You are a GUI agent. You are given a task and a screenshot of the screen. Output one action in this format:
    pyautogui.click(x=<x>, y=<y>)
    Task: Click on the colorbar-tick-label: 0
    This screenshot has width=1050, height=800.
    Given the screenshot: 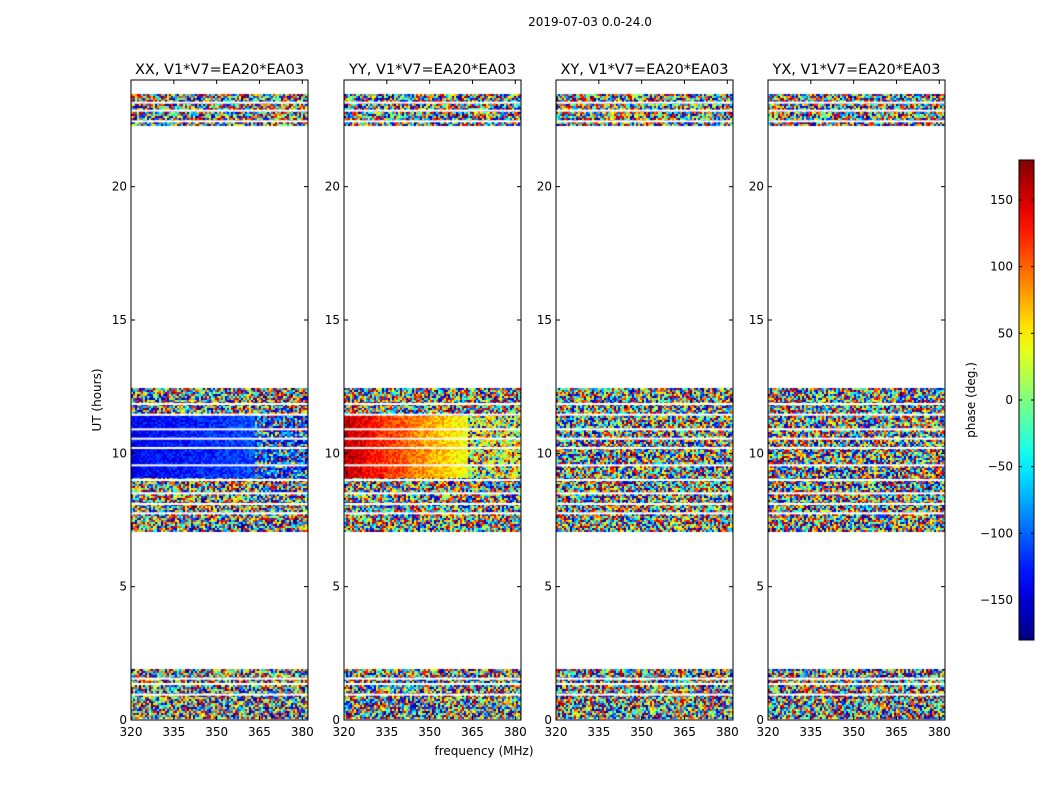 What is the action you would take?
    pyautogui.click(x=1009, y=400)
    